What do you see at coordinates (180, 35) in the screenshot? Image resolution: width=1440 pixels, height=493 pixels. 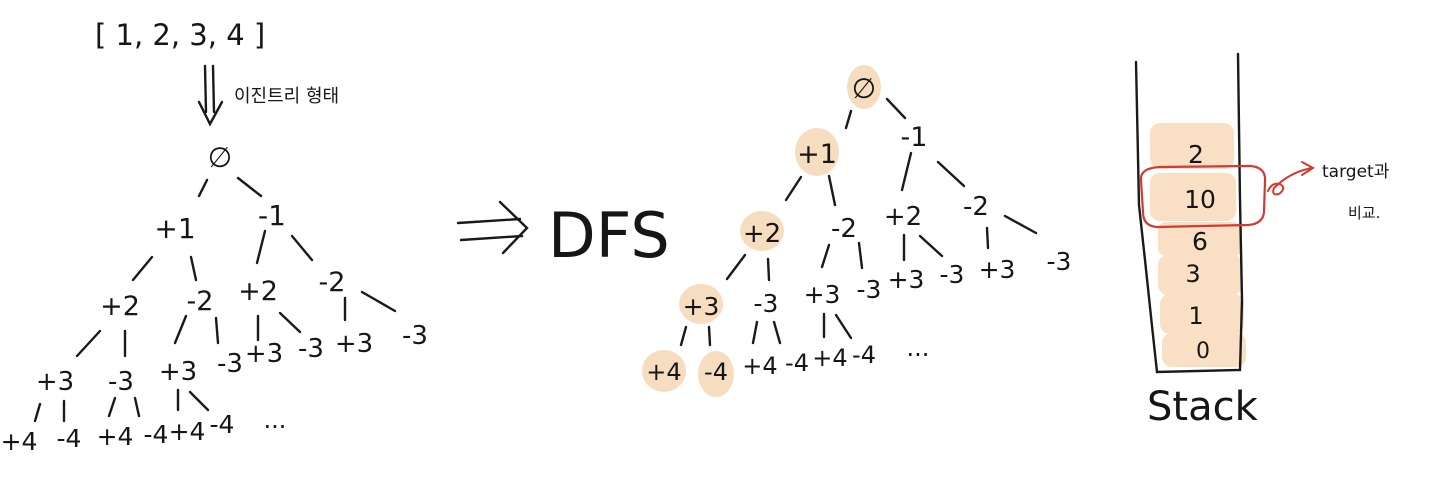 I see `input-array: [ 1, 2, 3, 4 ]` at bounding box center [180, 35].